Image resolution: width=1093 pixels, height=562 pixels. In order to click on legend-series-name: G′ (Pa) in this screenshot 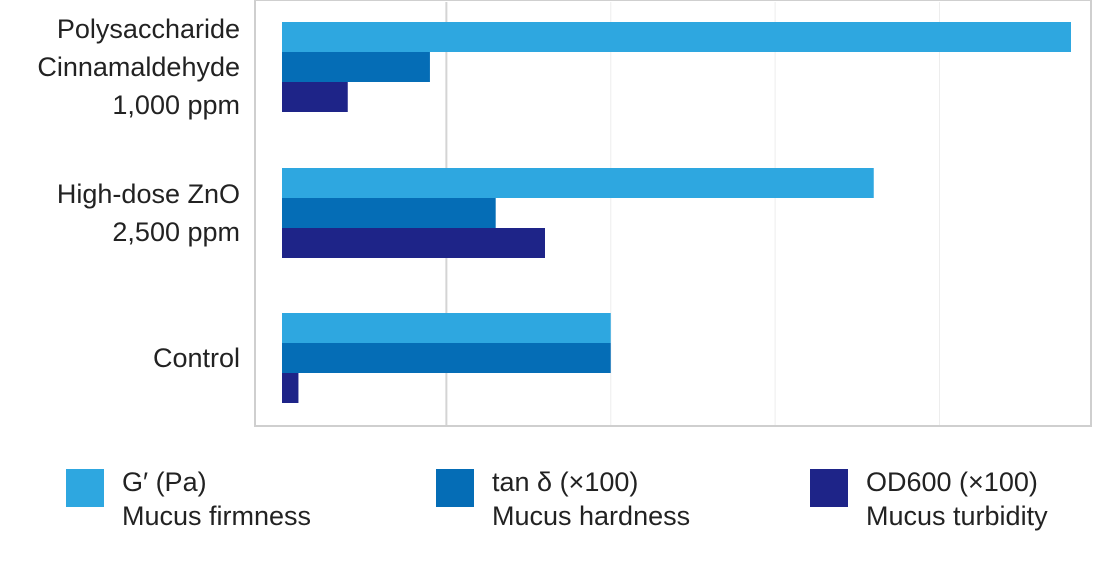, I will do `click(164, 482)`.